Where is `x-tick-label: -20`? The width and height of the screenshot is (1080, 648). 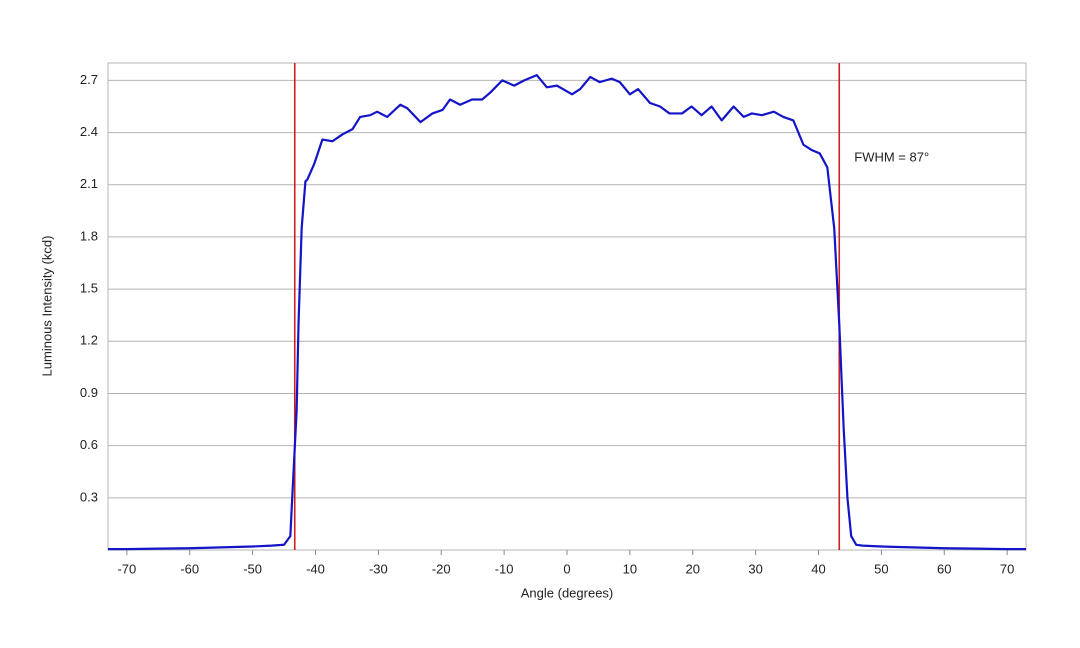 x-tick-label: -20 is located at coordinates (441, 568).